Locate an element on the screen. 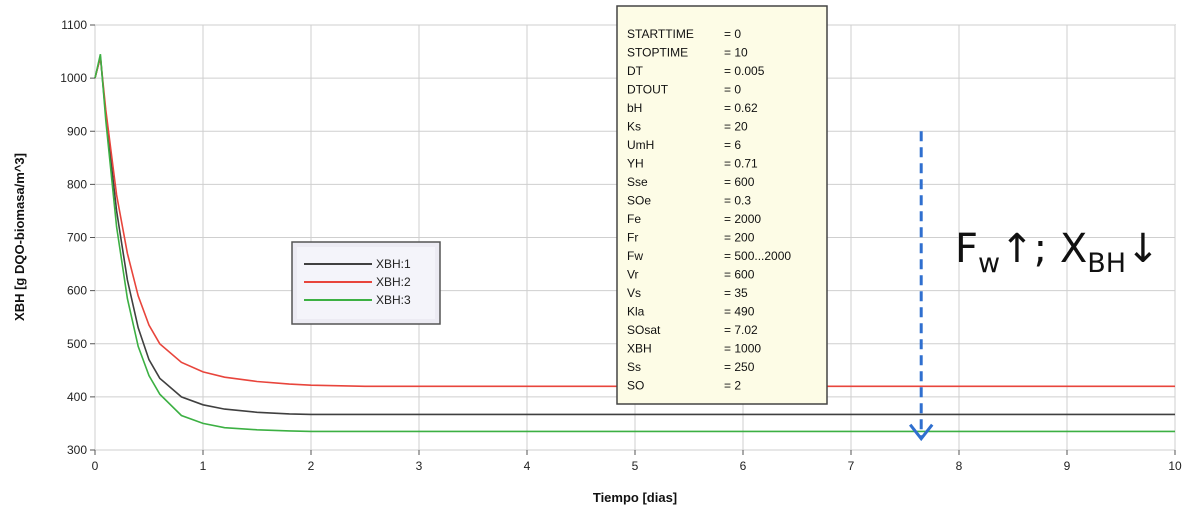 This screenshot has width=1187, height=510. x-tick-label: 0 is located at coordinates (95, 466).